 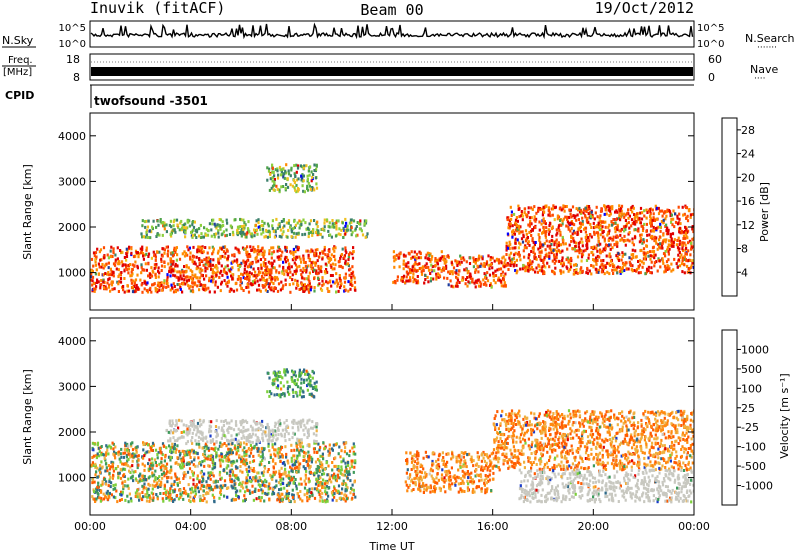 What do you see at coordinates (748, 201) in the screenshot?
I see `colorbar-tick-label: 16` at bounding box center [748, 201].